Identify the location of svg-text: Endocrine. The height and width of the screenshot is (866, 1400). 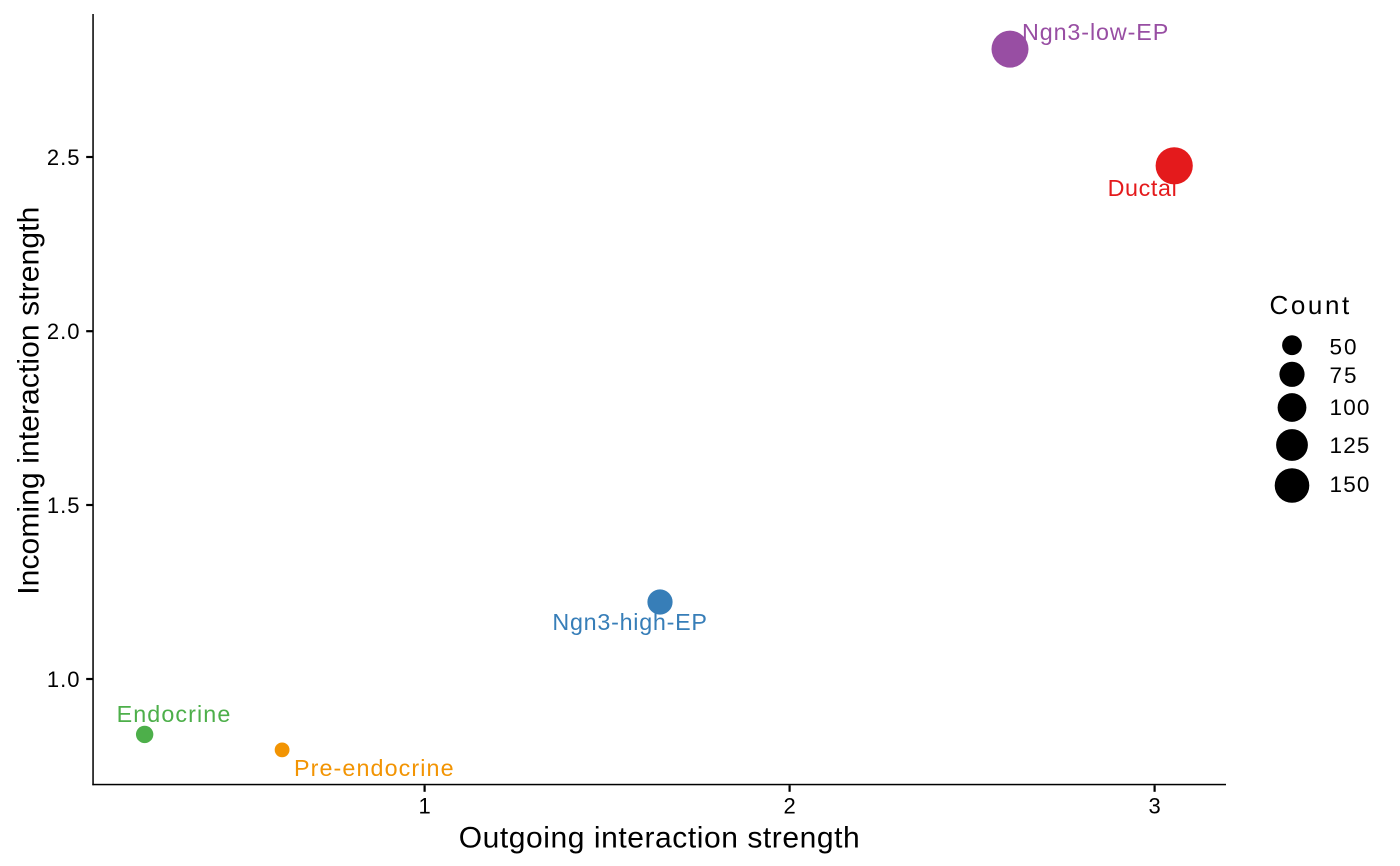
(174, 714).